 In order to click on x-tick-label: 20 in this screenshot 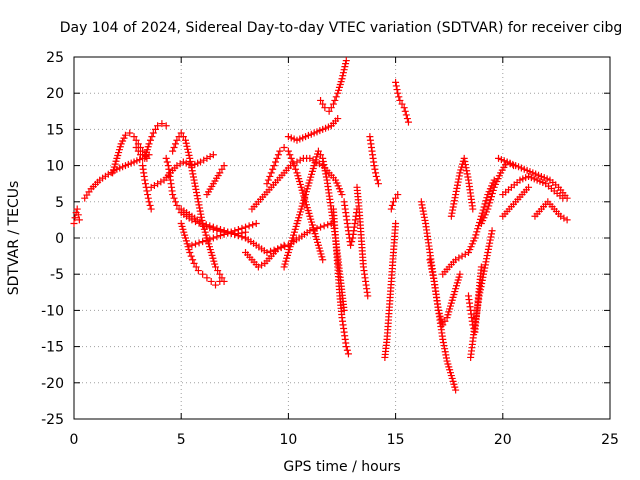, I will do `click(503, 440)`.